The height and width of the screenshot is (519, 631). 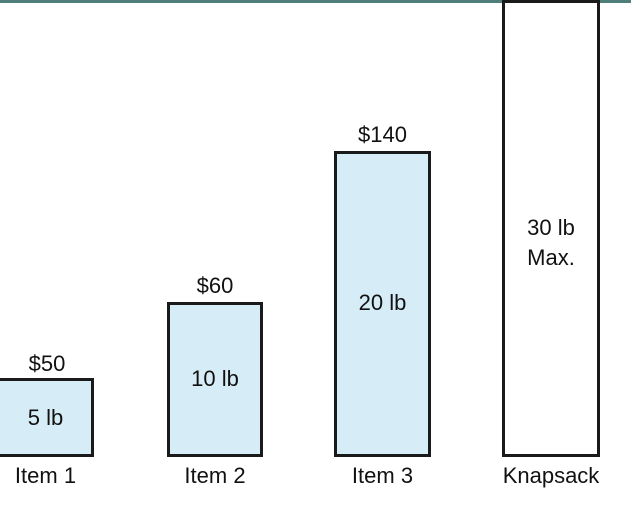 What do you see at coordinates (551, 257) in the screenshot?
I see `knapsack-capacity-max: Max.` at bounding box center [551, 257].